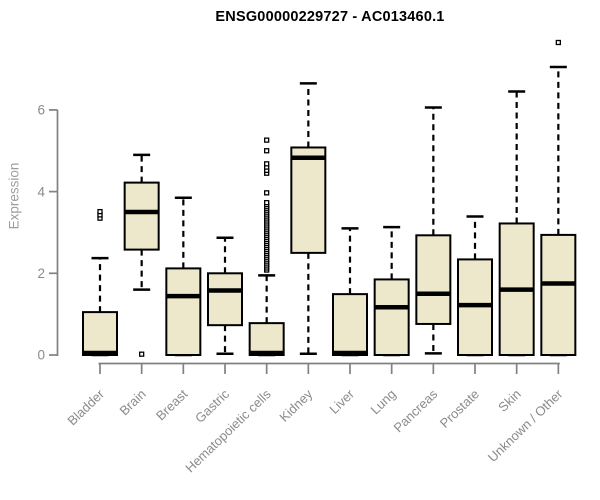 The height and width of the screenshot is (500, 600). What do you see at coordinates (48, 233) in the screenshot?
I see `y-axis: 0 2 4 6` at bounding box center [48, 233].